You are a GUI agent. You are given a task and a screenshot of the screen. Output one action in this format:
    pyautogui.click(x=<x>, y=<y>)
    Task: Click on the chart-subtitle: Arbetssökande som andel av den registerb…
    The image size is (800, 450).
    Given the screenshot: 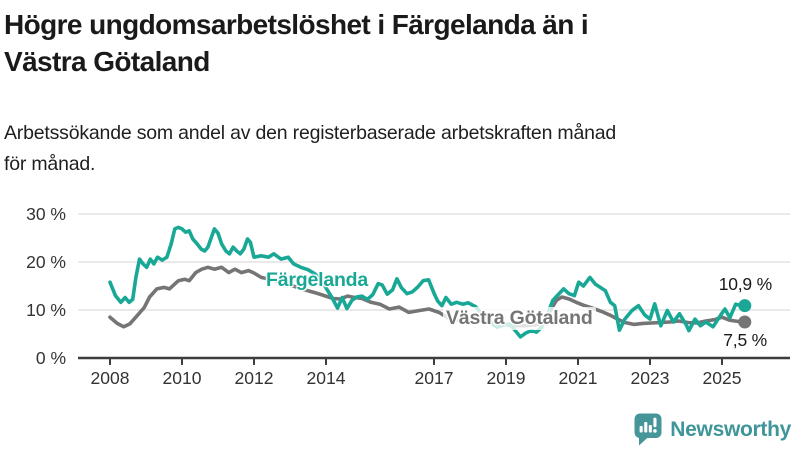 What is the action you would take?
    pyautogui.click(x=399, y=149)
    